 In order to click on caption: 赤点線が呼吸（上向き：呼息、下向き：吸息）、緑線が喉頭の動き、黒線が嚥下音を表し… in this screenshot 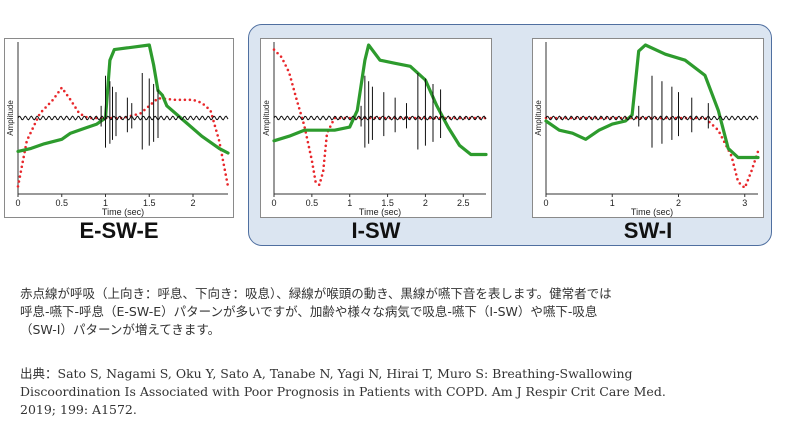, I will do `click(395, 312)`.